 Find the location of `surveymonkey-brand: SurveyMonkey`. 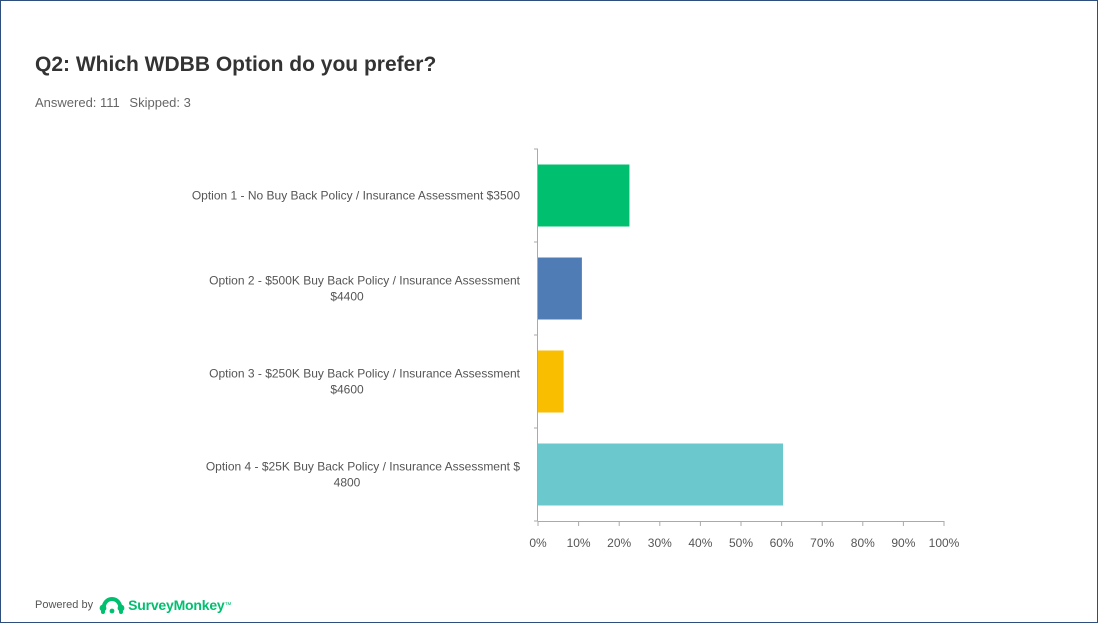

surveymonkey-brand: SurveyMonkey is located at coordinates (176, 605).